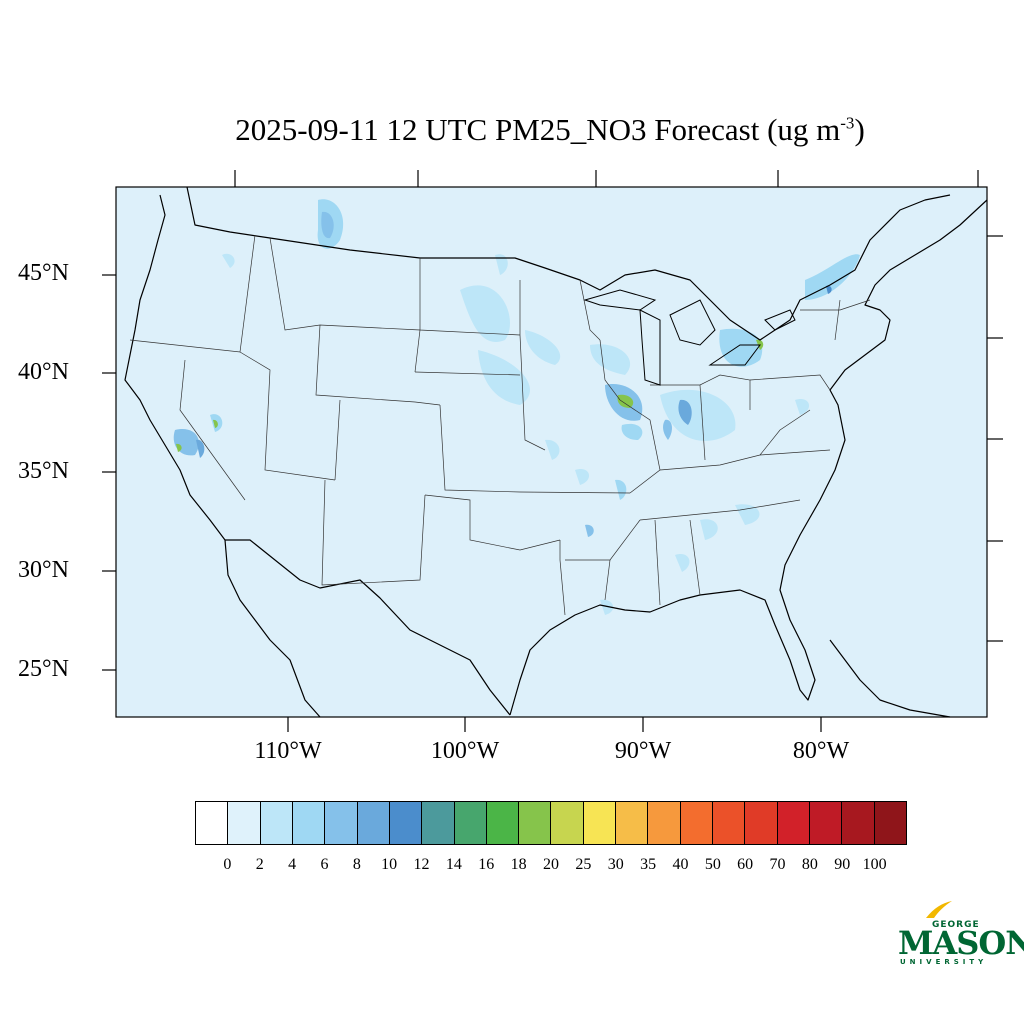 The height and width of the screenshot is (1024, 1024). Describe the element at coordinates (583, 864) in the screenshot. I see `colorbar-tick-label: 25` at that location.